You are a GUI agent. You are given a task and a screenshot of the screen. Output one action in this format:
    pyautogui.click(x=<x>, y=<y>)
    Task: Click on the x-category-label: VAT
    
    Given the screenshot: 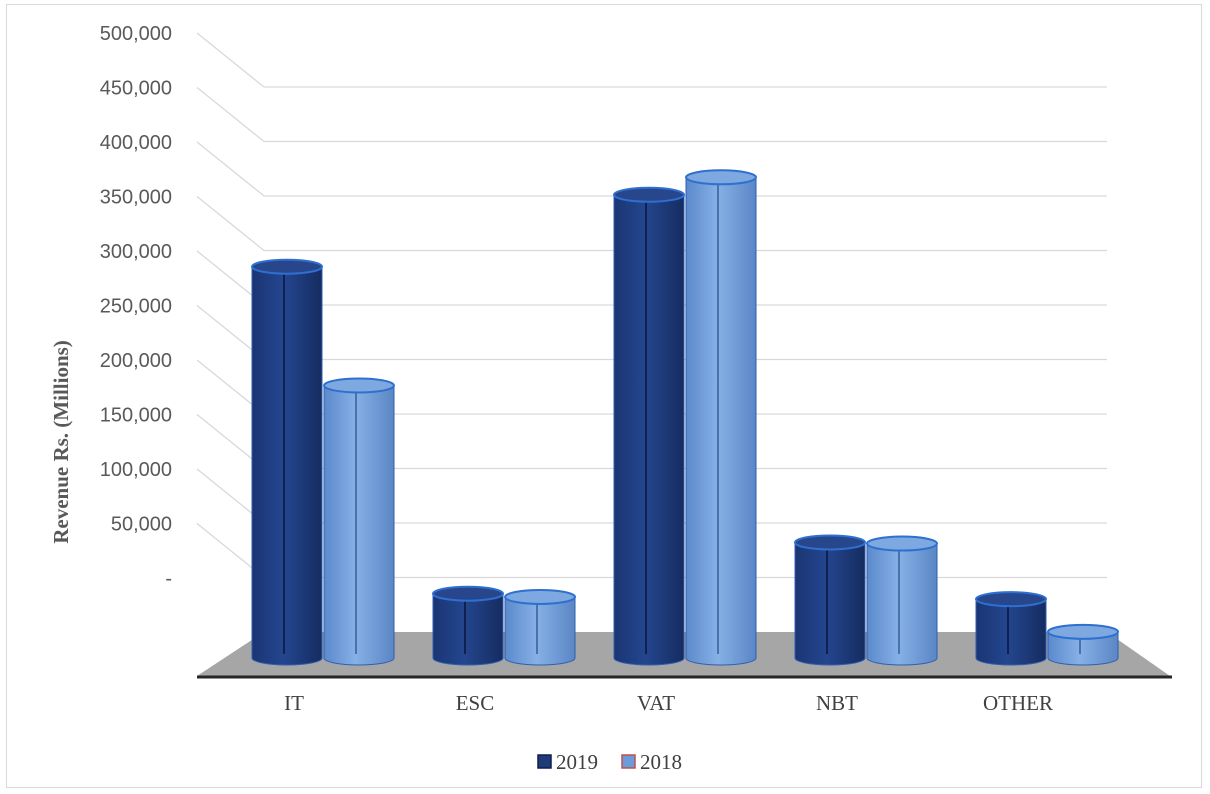 What is the action you would take?
    pyautogui.click(x=656, y=703)
    